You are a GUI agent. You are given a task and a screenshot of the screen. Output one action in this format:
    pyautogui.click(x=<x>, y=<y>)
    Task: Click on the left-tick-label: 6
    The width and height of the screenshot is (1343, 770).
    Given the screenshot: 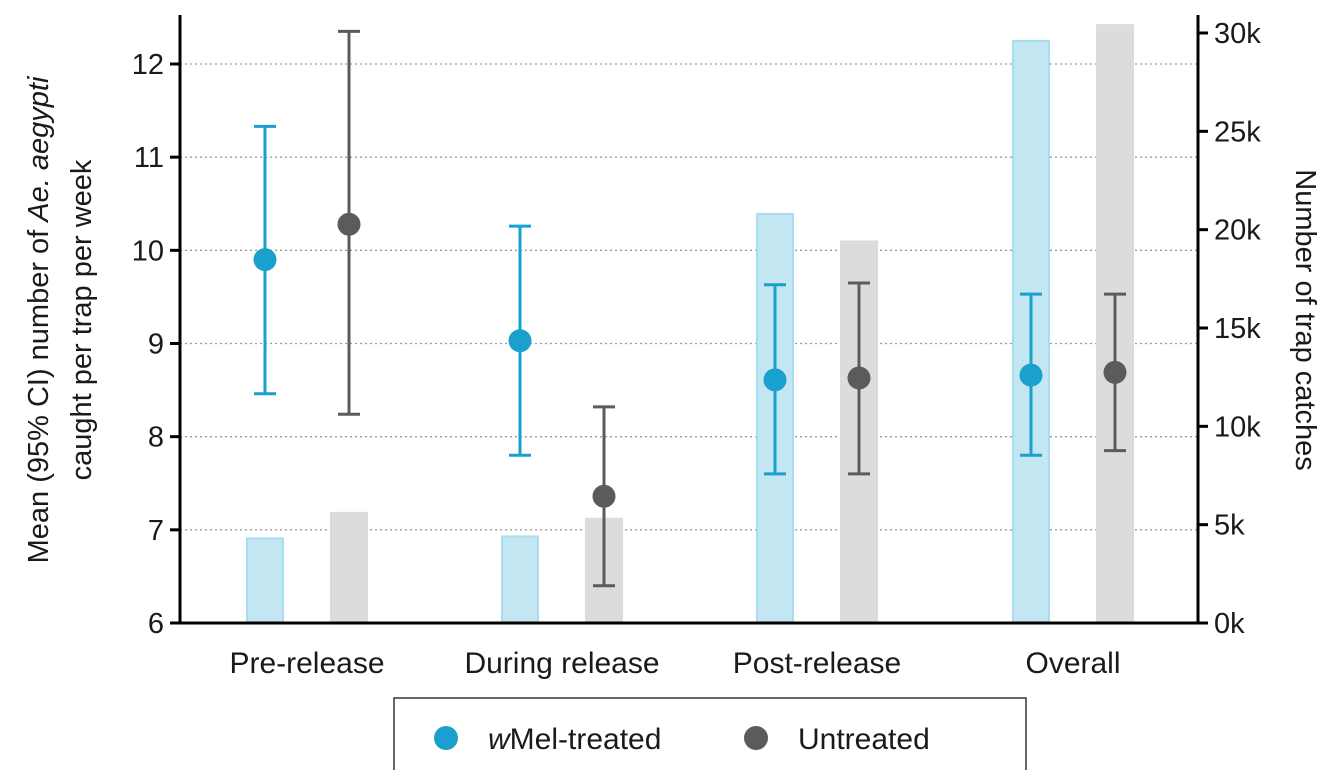 What is the action you would take?
    pyautogui.click(x=156, y=624)
    